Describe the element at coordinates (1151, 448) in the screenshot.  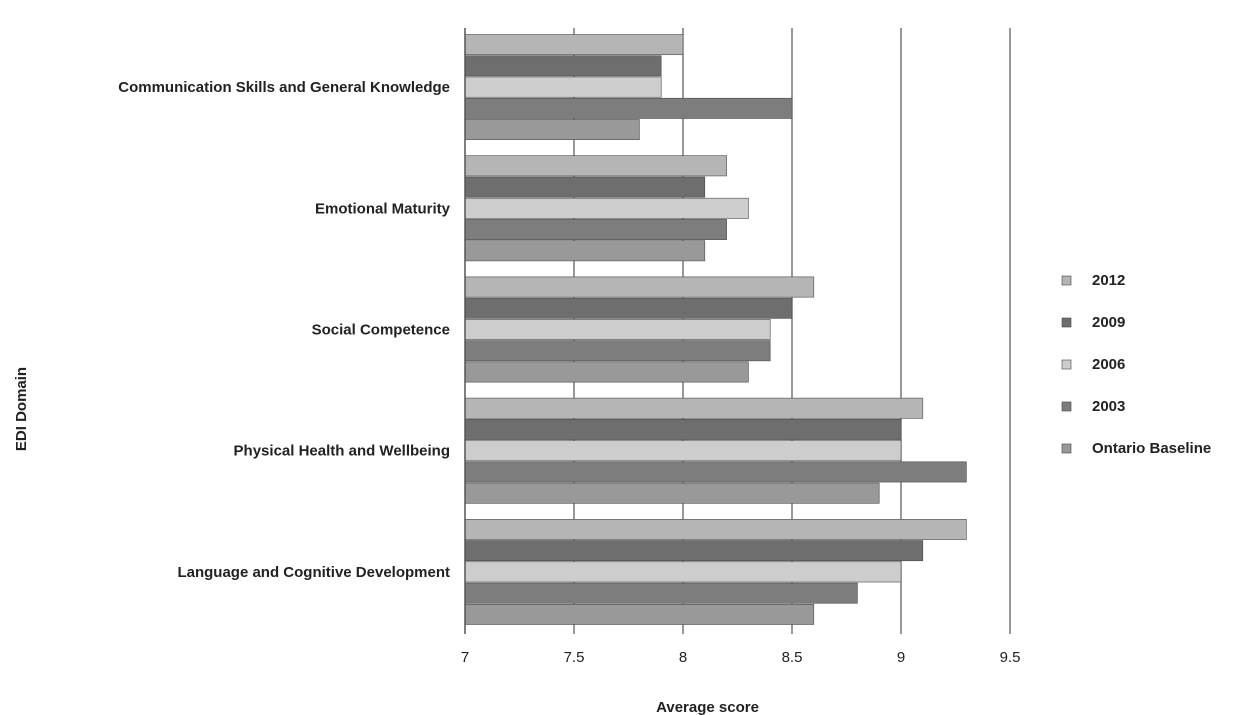
I see `legend-label-4: Ontario Baseline` at that location.